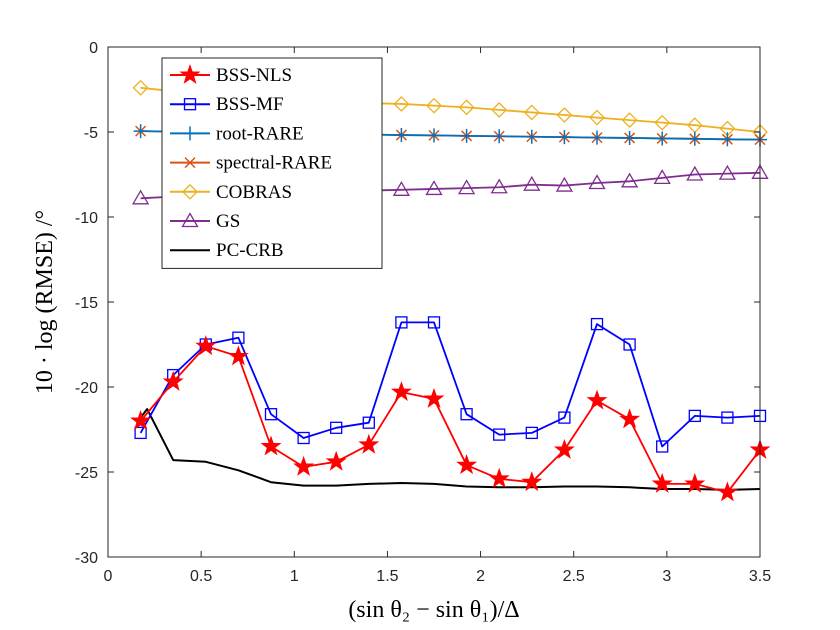  What do you see at coordinates (480, 576) in the screenshot?
I see `x-tick-label: 2` at bounding box center [480, 576].